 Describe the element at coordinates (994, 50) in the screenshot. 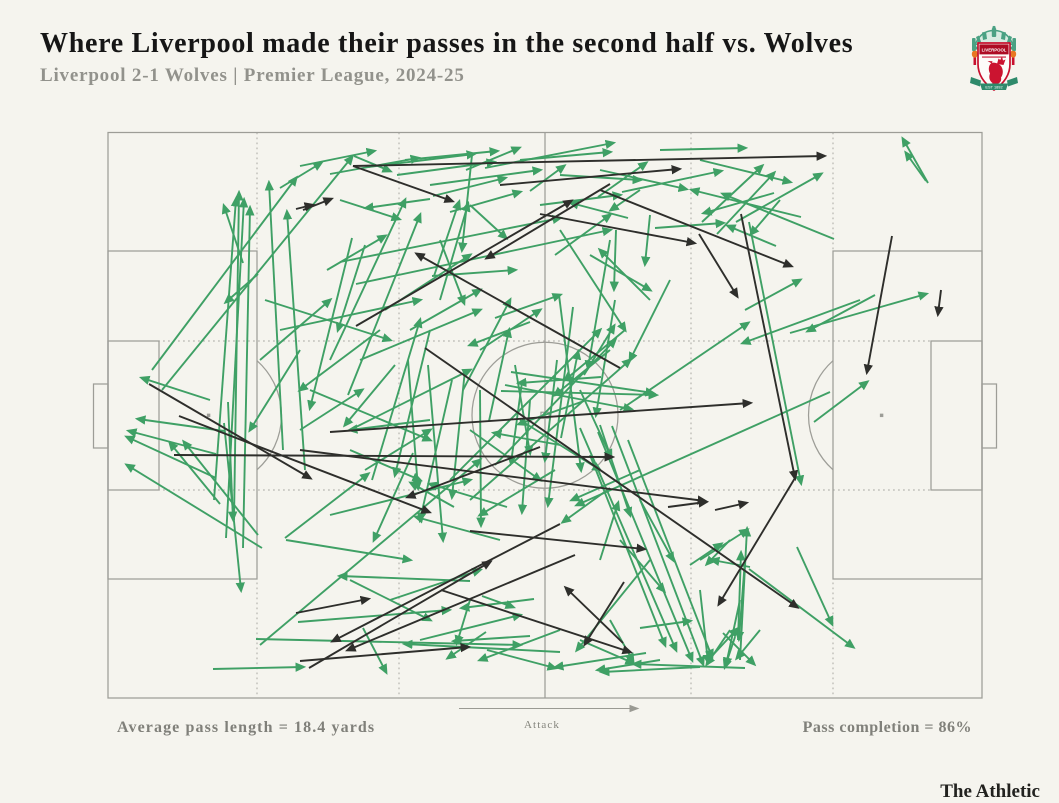

I see `svg-text: LIVERPOOL` at that location.